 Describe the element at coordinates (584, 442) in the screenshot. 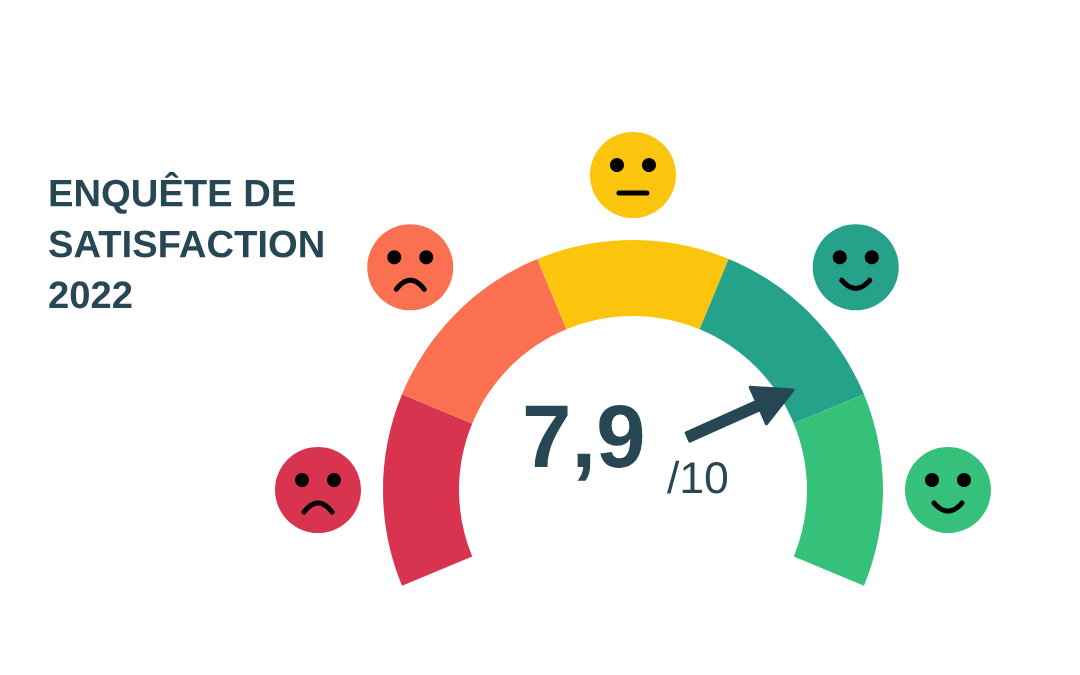

I see `text: 7,9` at that location.